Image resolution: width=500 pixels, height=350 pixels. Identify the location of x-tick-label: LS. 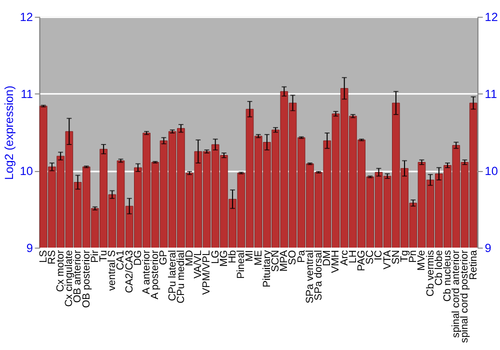
(44, 256).